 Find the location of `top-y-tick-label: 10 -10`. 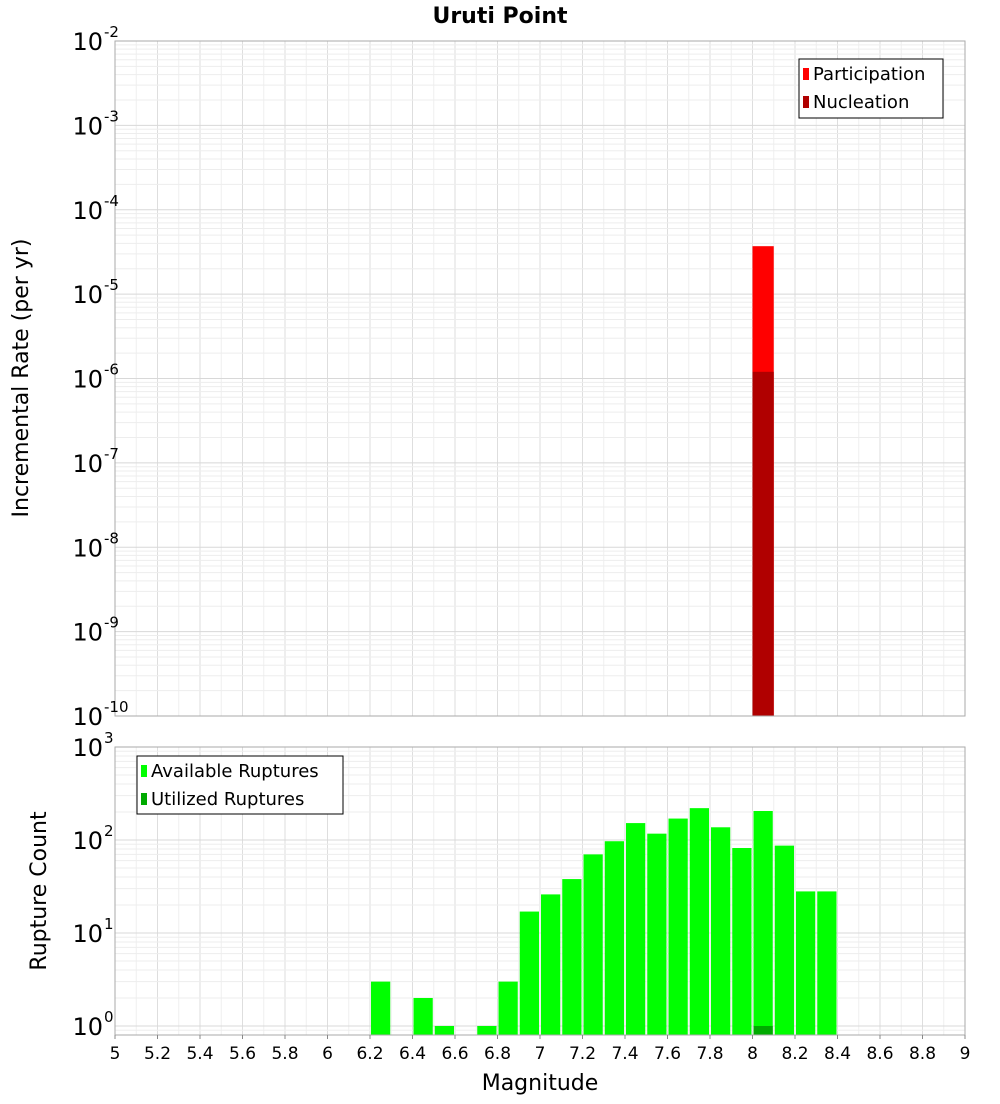

top-y-tick-label: 10 -10 is located at coordinates (100, 714).